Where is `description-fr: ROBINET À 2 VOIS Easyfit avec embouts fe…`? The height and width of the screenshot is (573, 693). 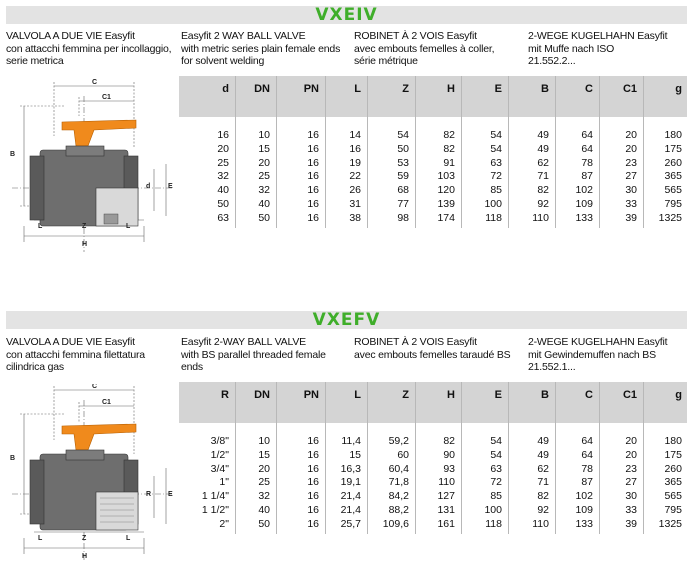 description-fr: ROBINET À 2 VOIS Easyfit avec embouts fe… is located at coordinates (432, 348).